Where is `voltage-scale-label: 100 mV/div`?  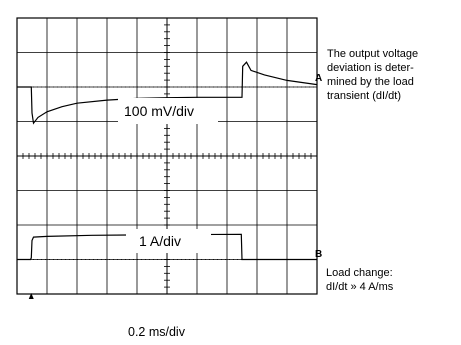 voltage-scale-label: 100 mV/div is located at coordinates (159, 111).